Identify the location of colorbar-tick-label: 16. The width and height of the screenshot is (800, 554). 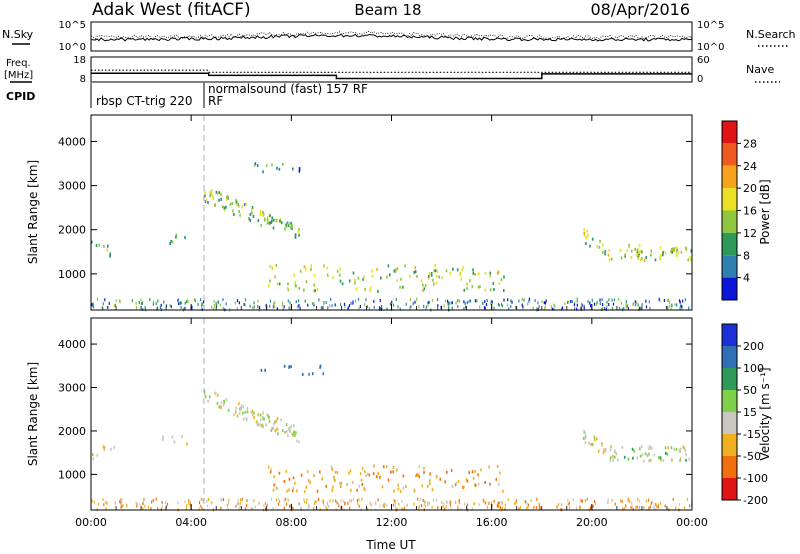
(750, 211).